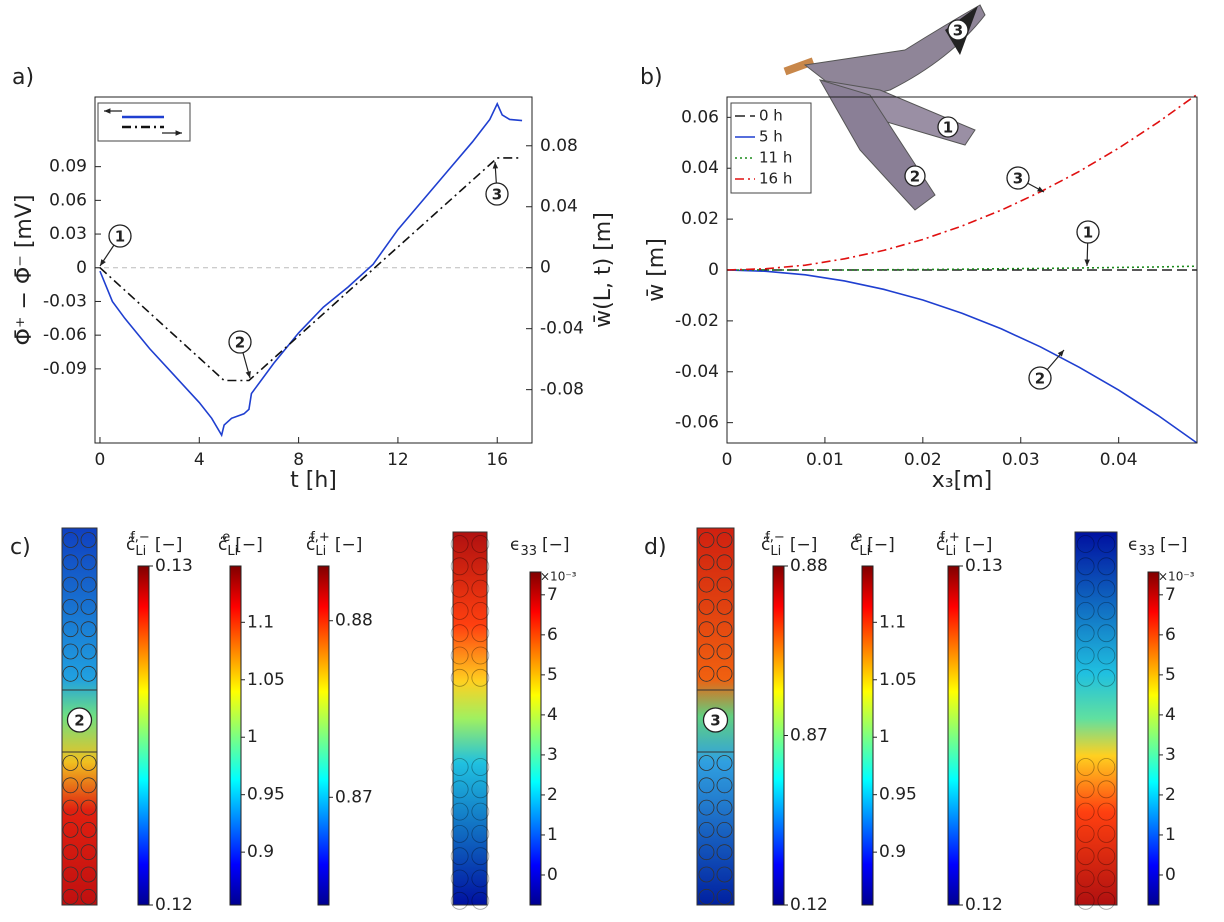  I want to click on plot-frame, so click(313, 270).